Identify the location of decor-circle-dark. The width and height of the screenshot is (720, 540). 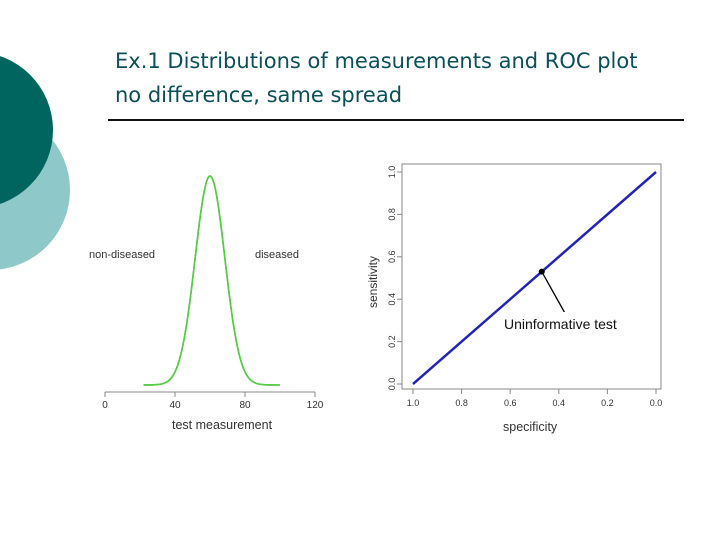
(26, 130).